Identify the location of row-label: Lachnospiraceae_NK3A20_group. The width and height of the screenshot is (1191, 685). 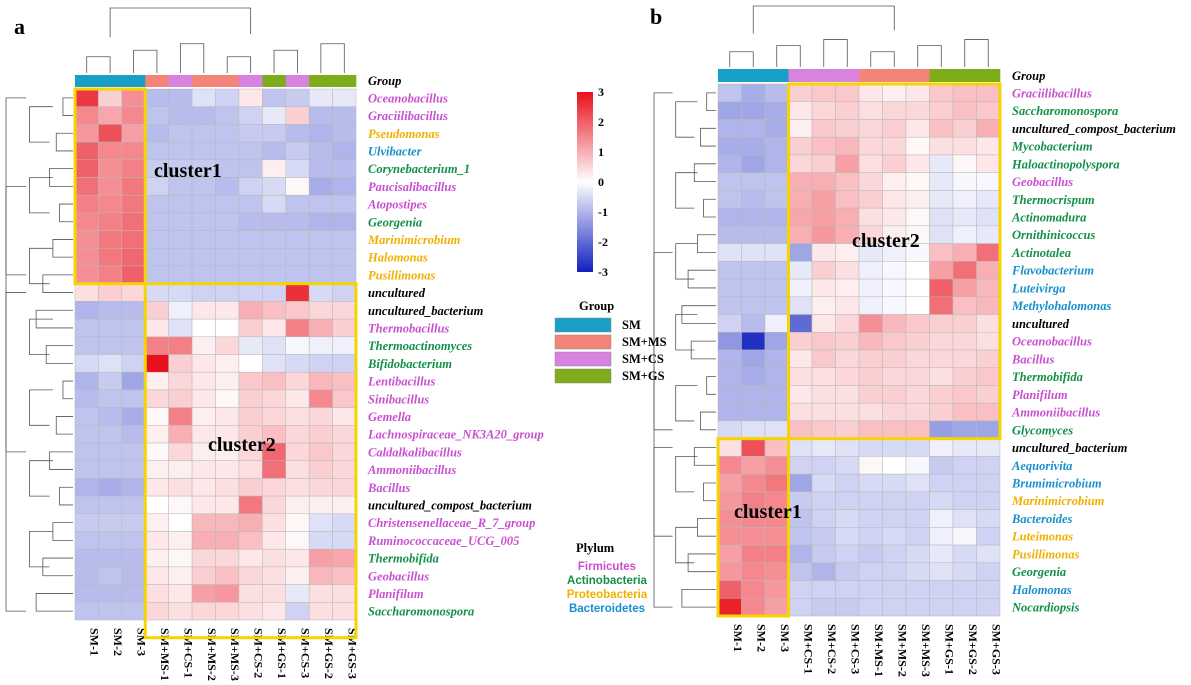
(455, 435).